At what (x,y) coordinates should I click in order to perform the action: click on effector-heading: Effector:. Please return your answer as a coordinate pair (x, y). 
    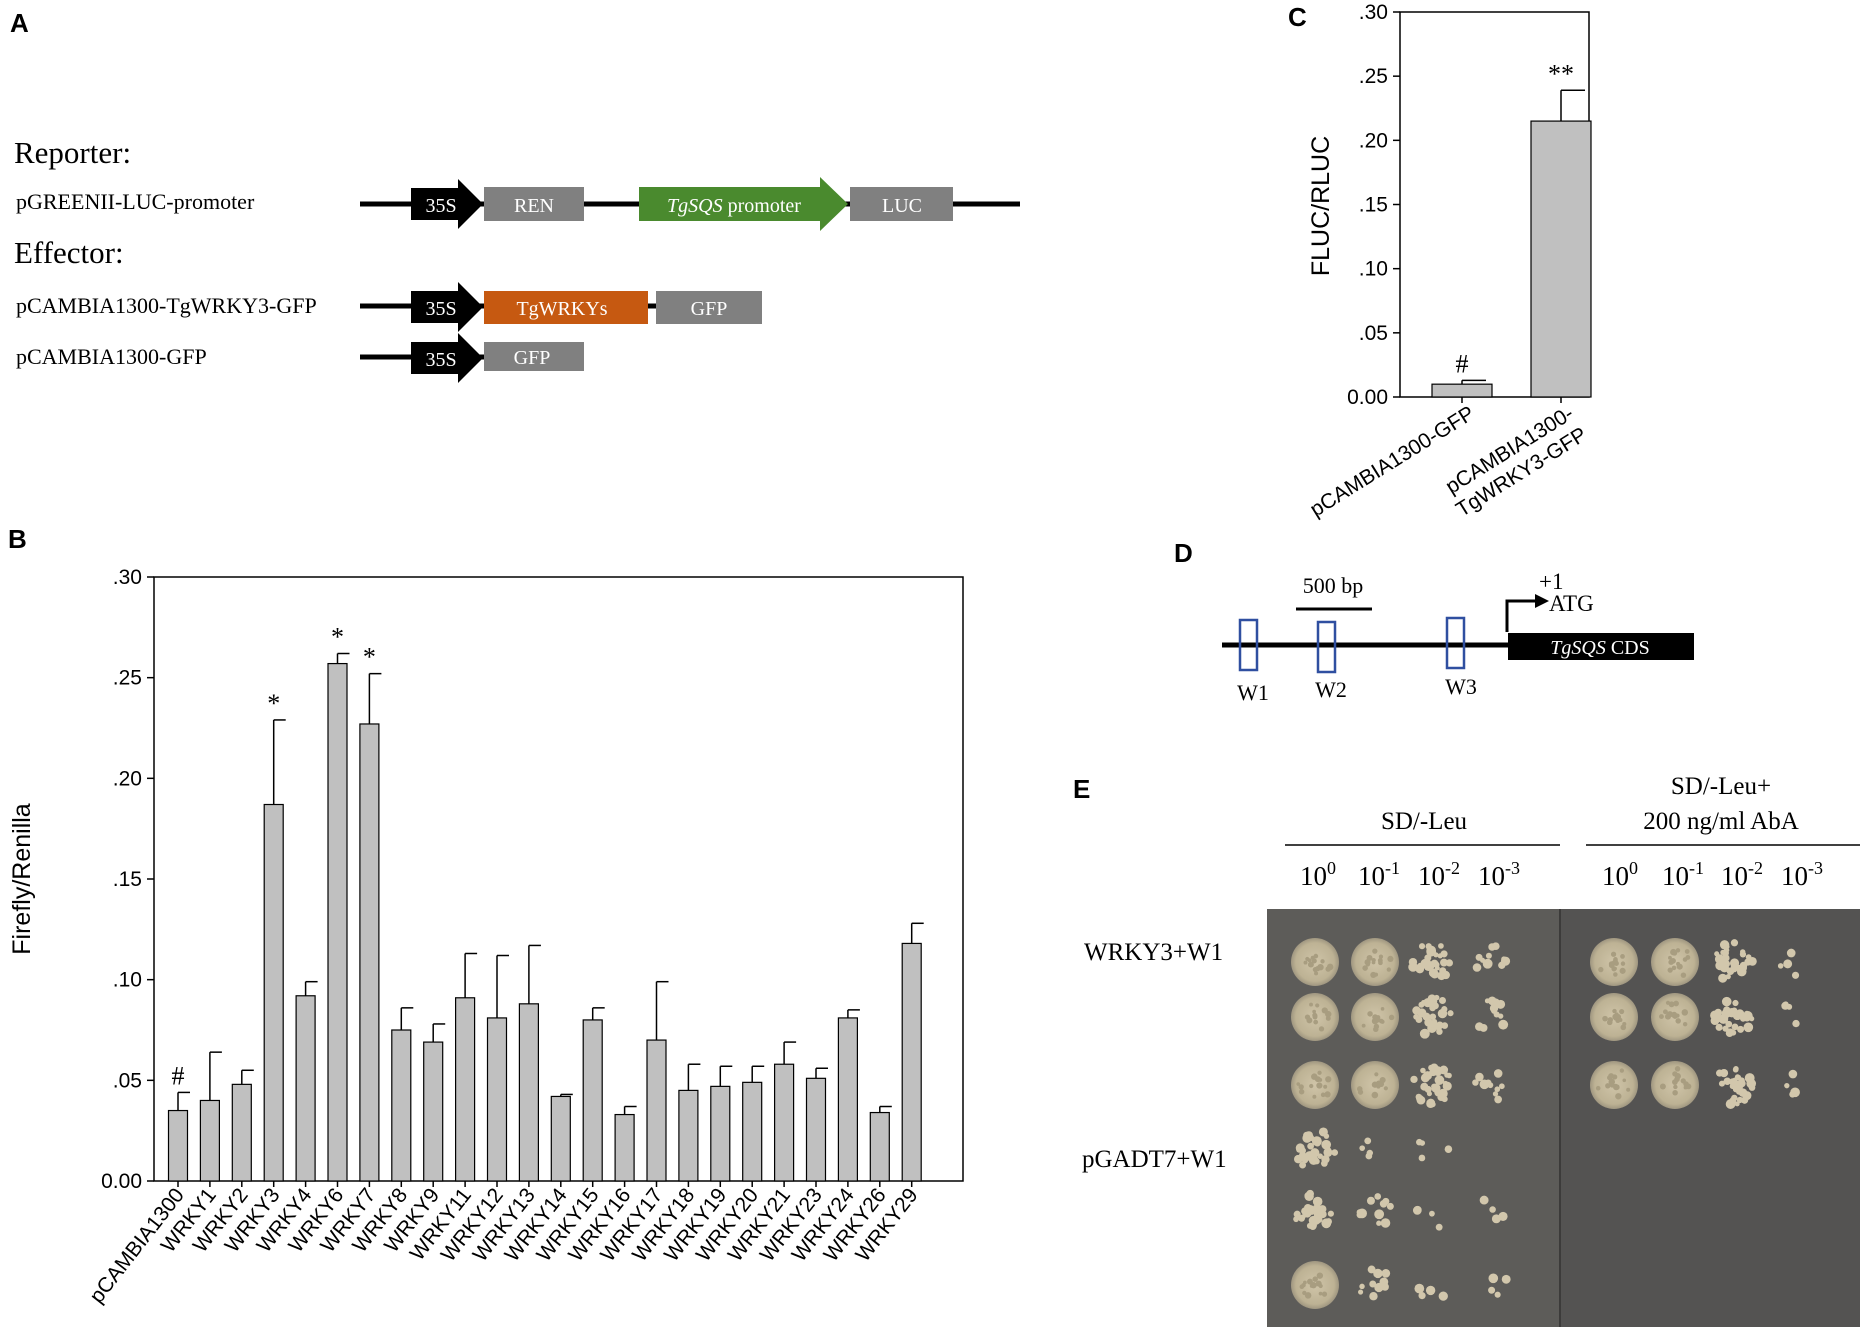
    Looking at the image, I should click on (69, 252).